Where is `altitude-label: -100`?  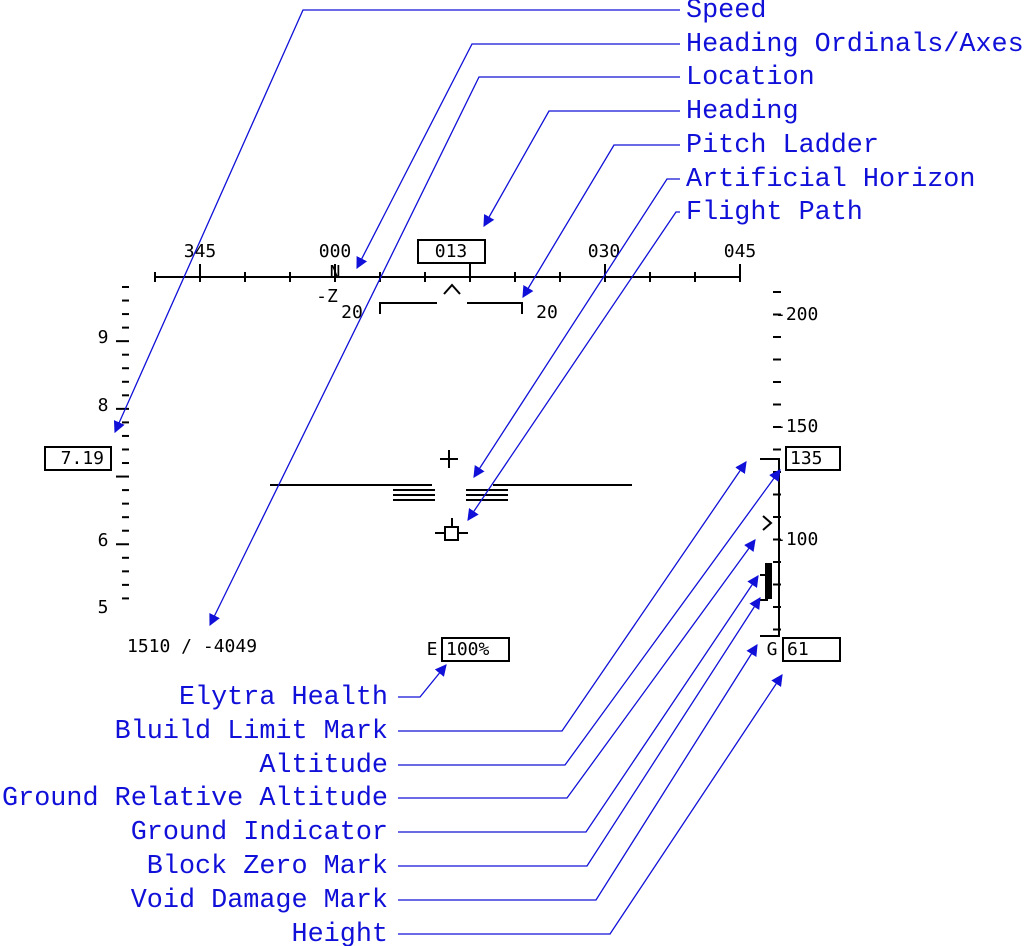 altitude-label: -100 is located at coordinates (796, 539).